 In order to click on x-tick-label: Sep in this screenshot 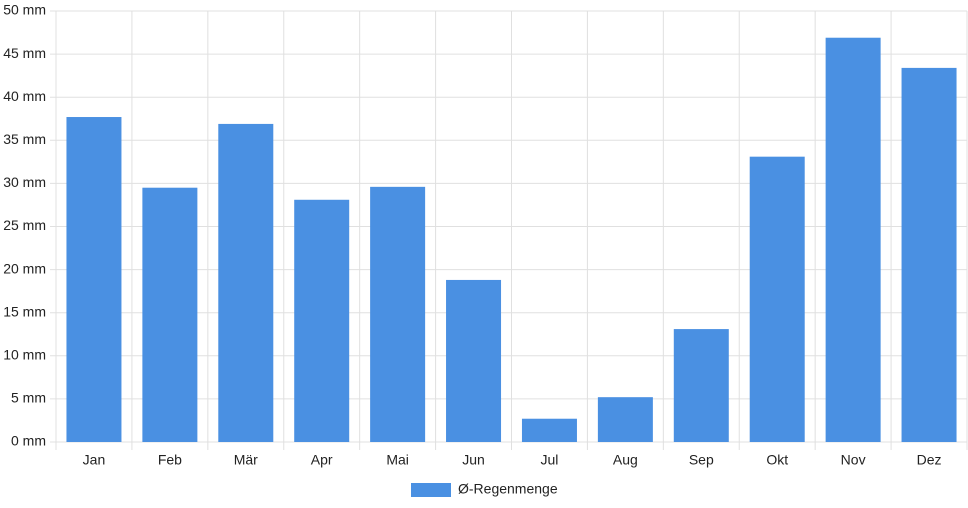, I will do `click(701, 460)`.